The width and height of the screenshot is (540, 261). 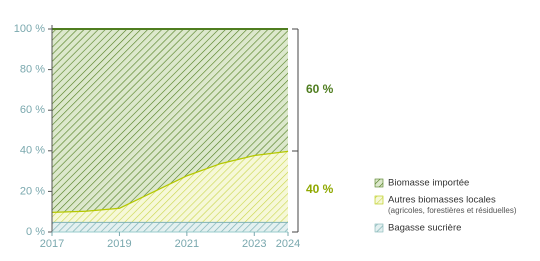 What do you see at coordinates (187, 244) in the screenshot?
I see `x-tick-label: 2021` at bounding box center [187, 244].